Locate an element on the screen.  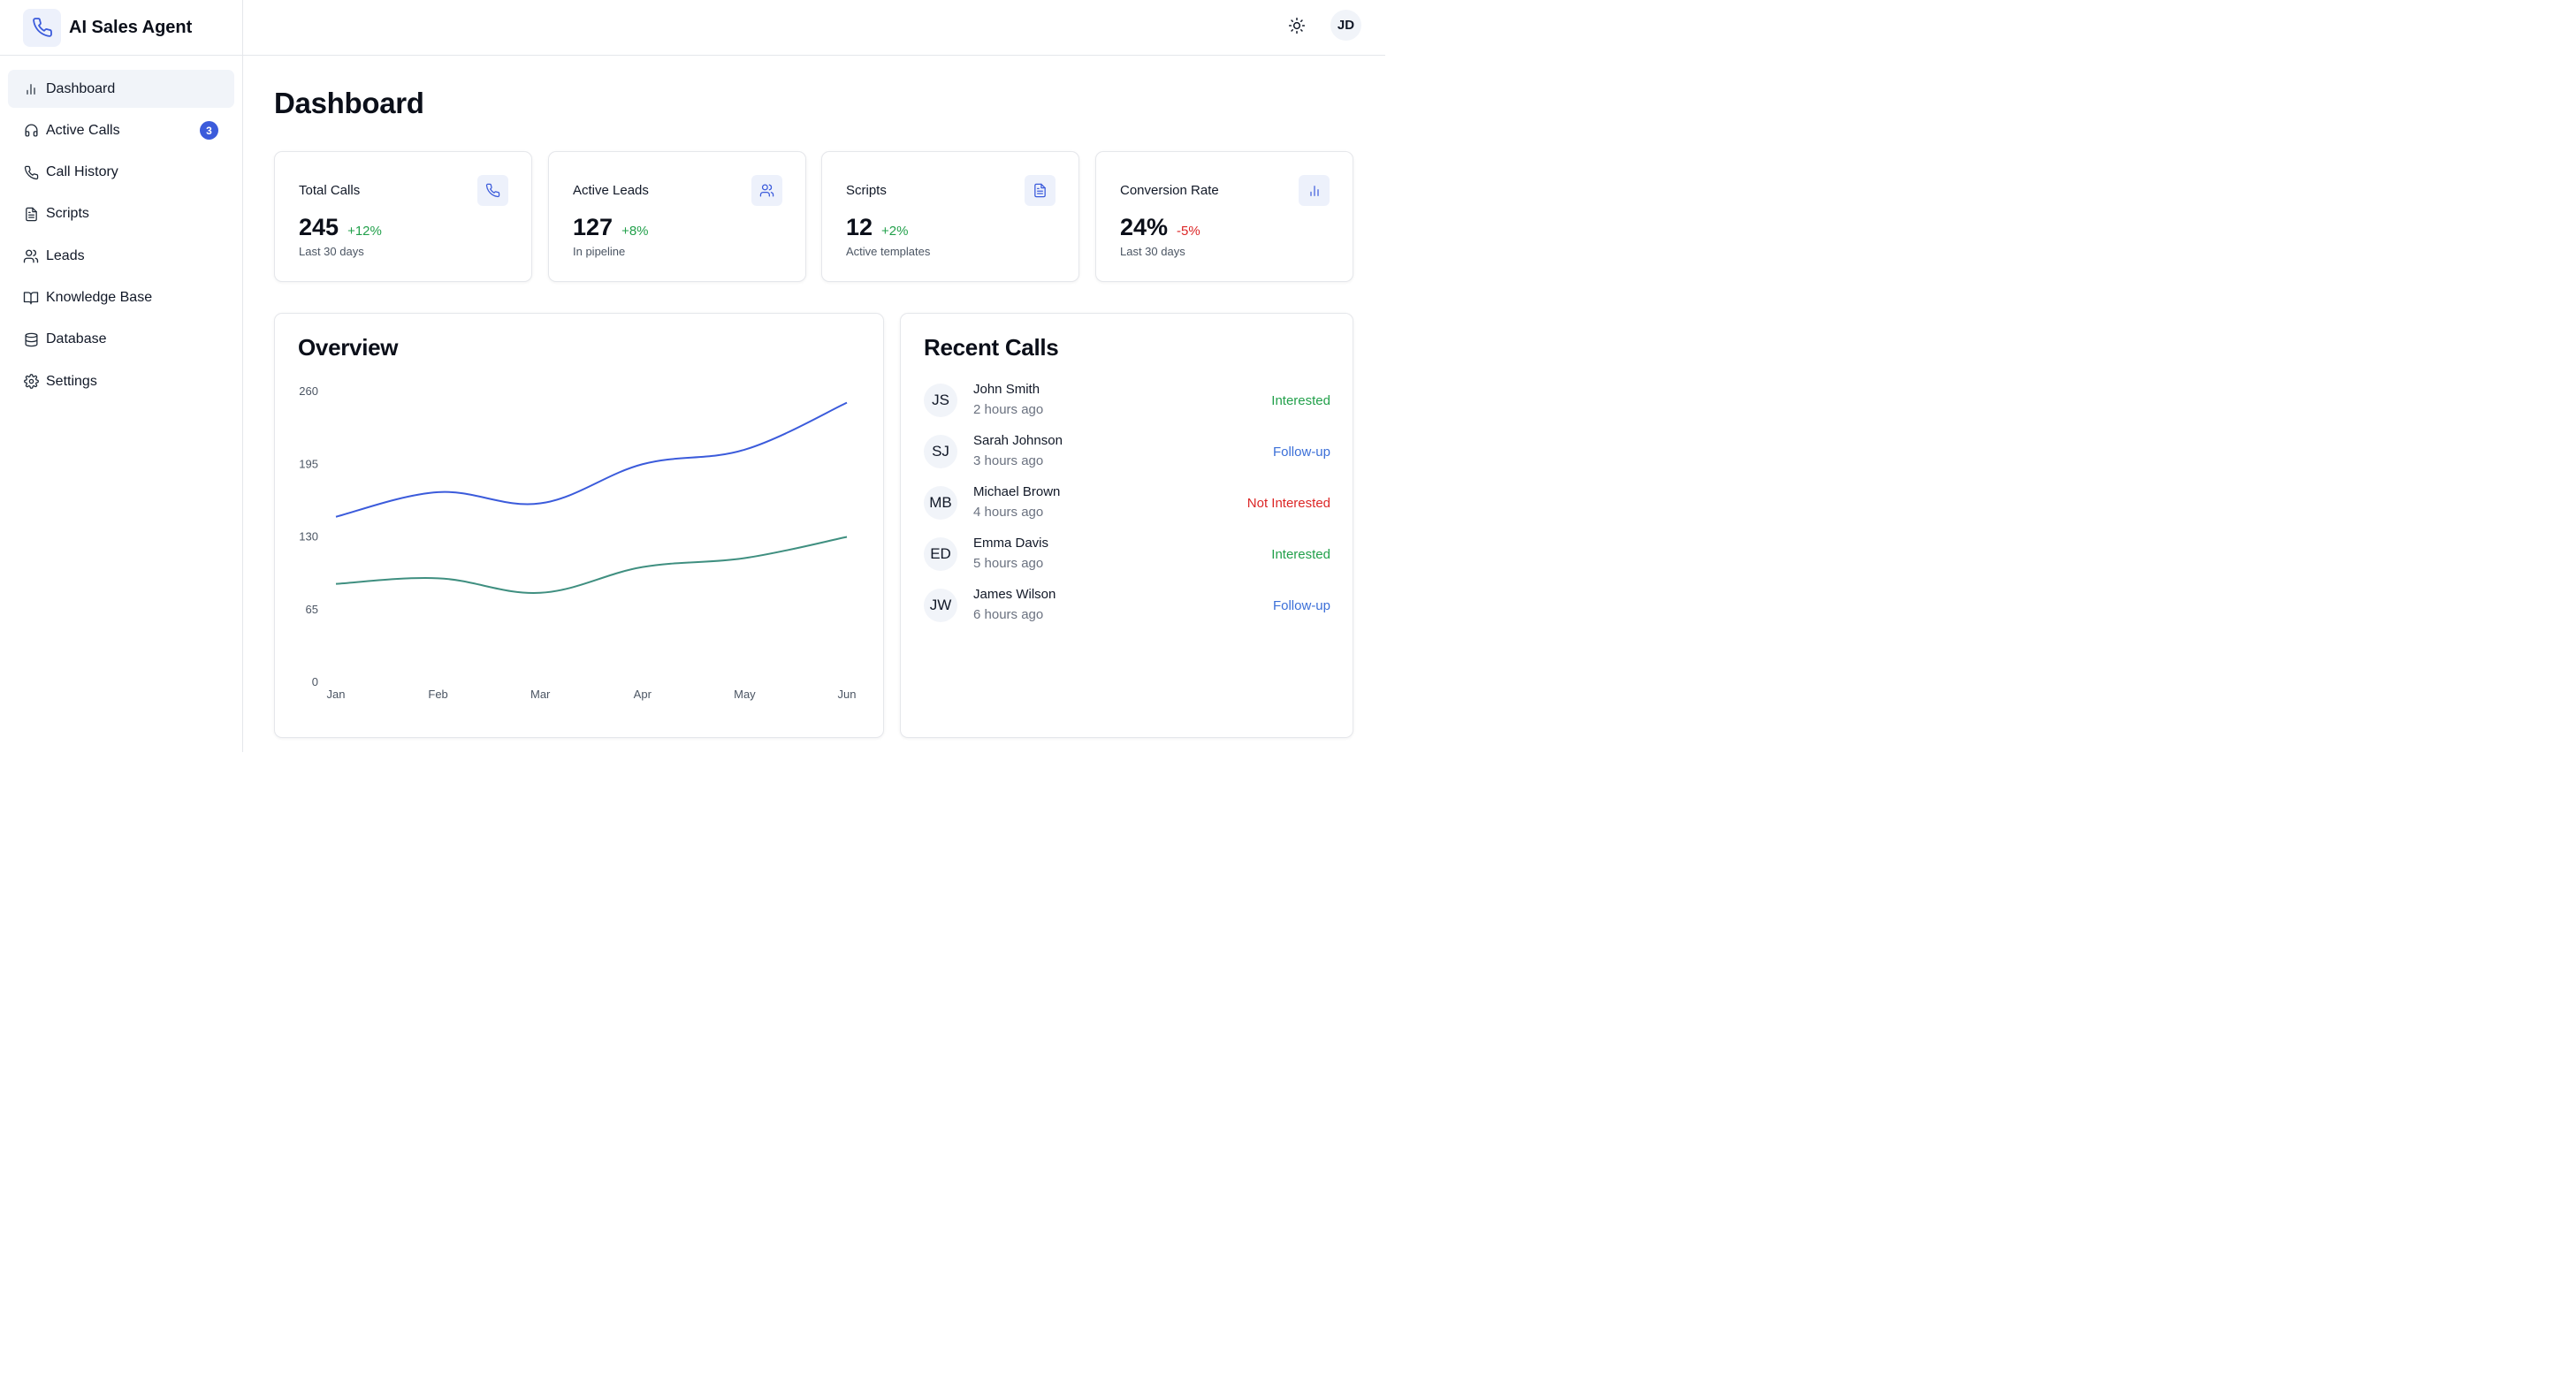
sidebar-item-leads: Leads is located at coordinates (121, 256).